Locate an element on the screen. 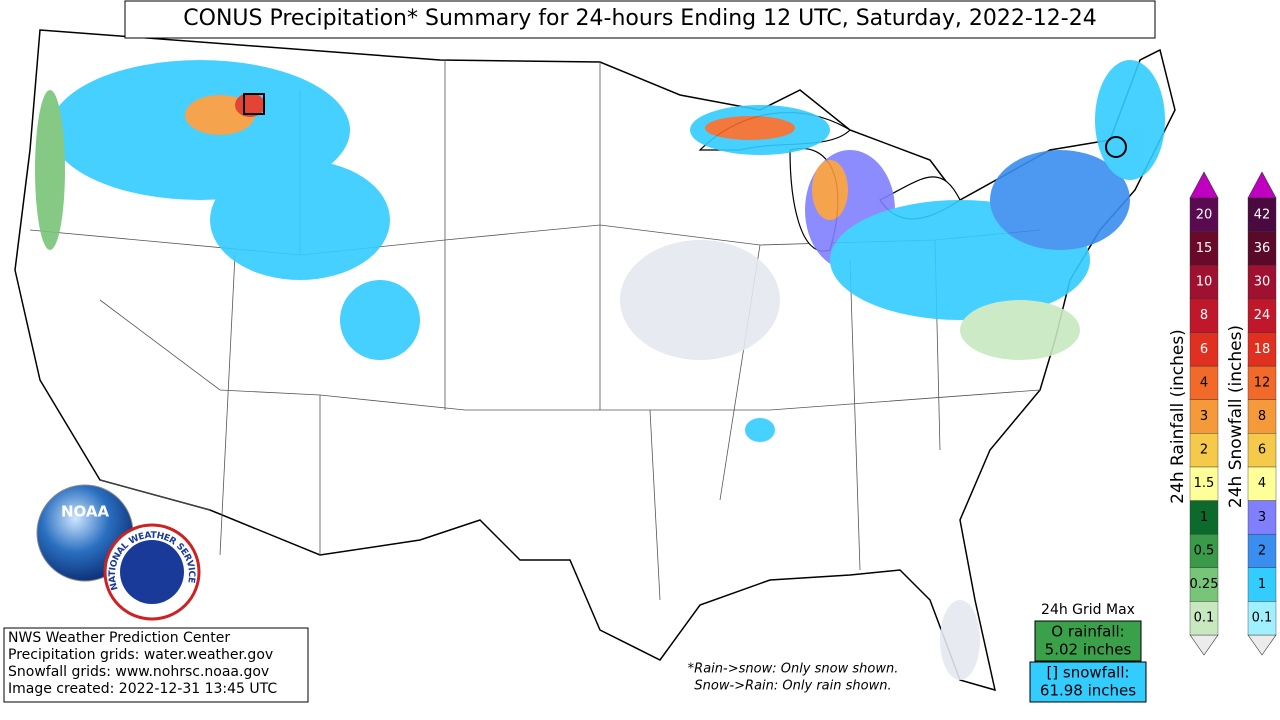  snow-max-value: 61.98 inches is located at coordinates (1088, 691).